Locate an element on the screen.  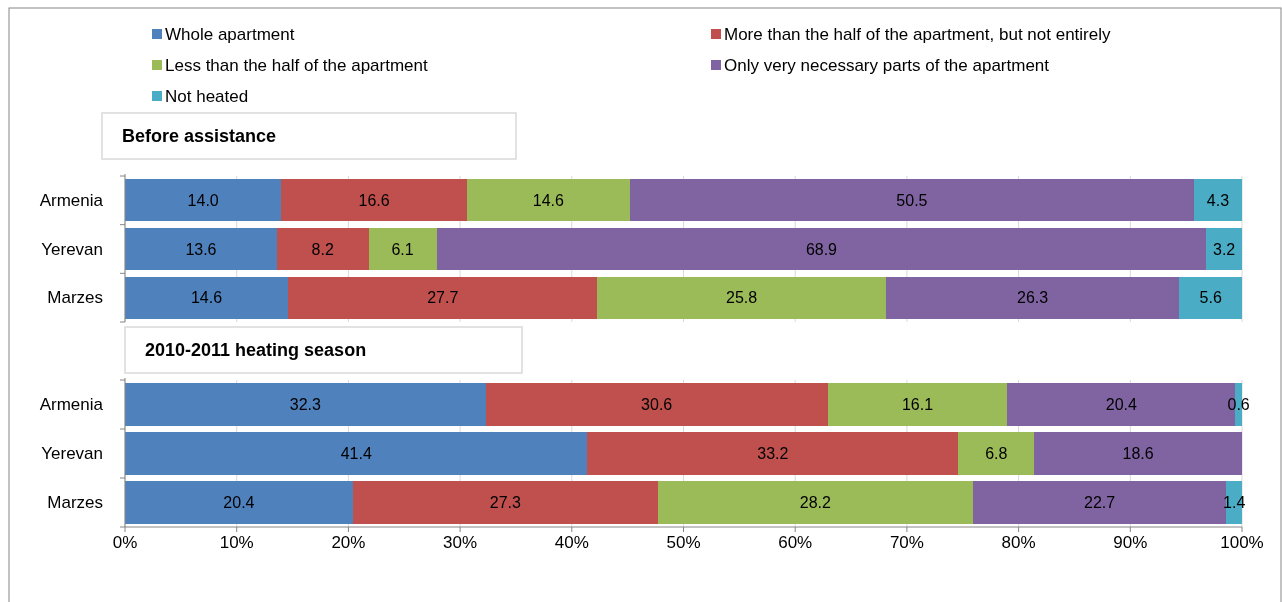
x-tick-label: 80% is located at coordinates (1018, 542).